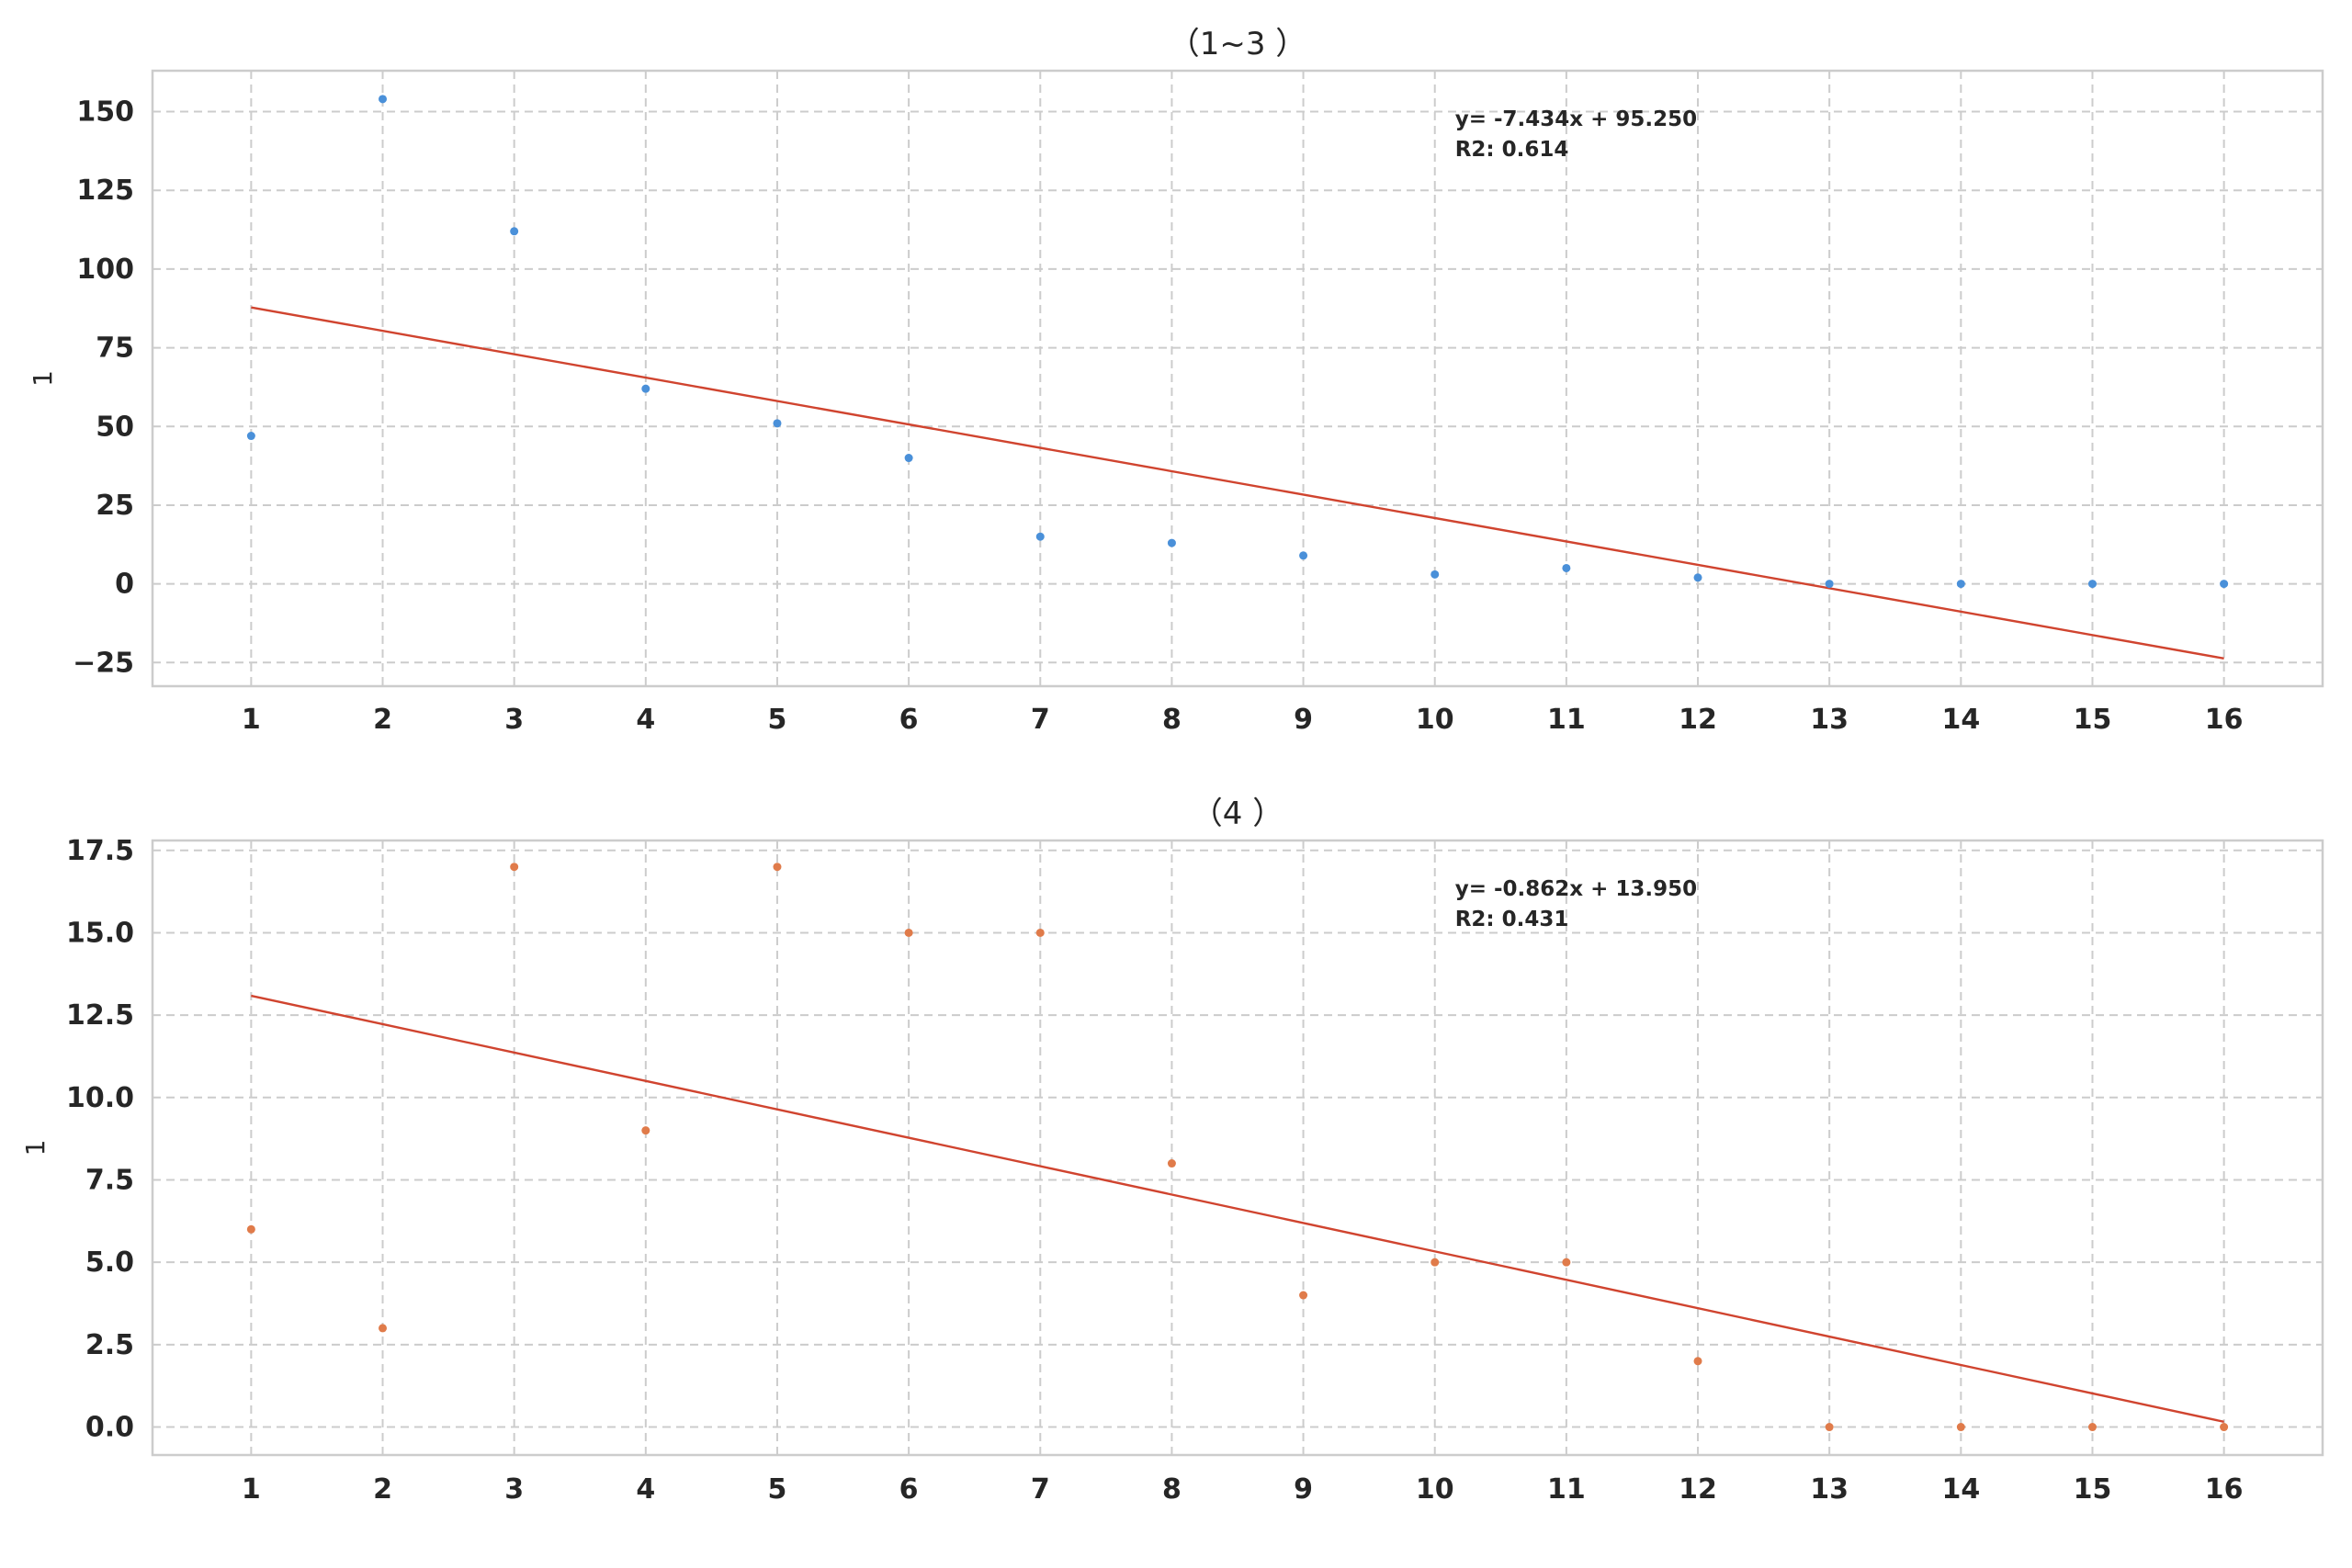 Image resolution: width=2352 pixels, height=1568 pixels. What do you see at coordinates (100, 1016) in the screenshot?
I see `y-tick-label: 12.5` at bounding box center [100, 1016].